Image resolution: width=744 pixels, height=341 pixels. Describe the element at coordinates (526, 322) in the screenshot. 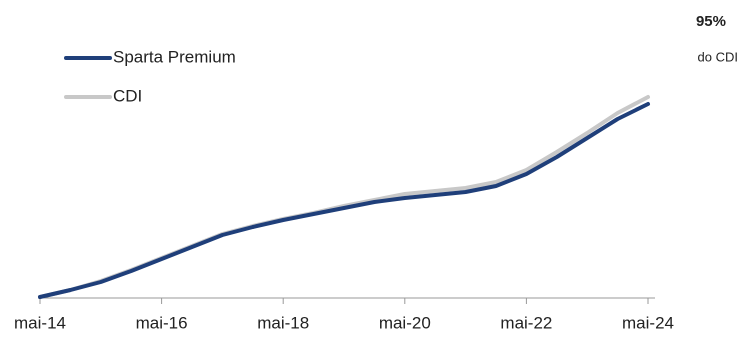

I see `x-tick-label: mai-22` at that location.